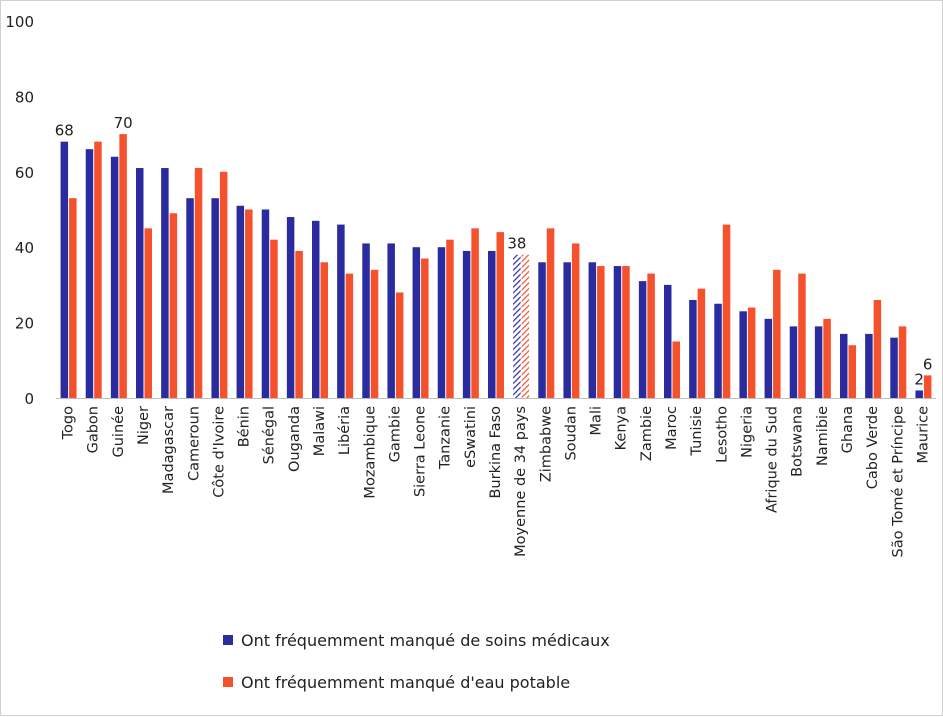  What do you see at coordinates (245, 426) in the screenshot?
I see `x-tick-label: Bénin` at bounding box center [245, 426].